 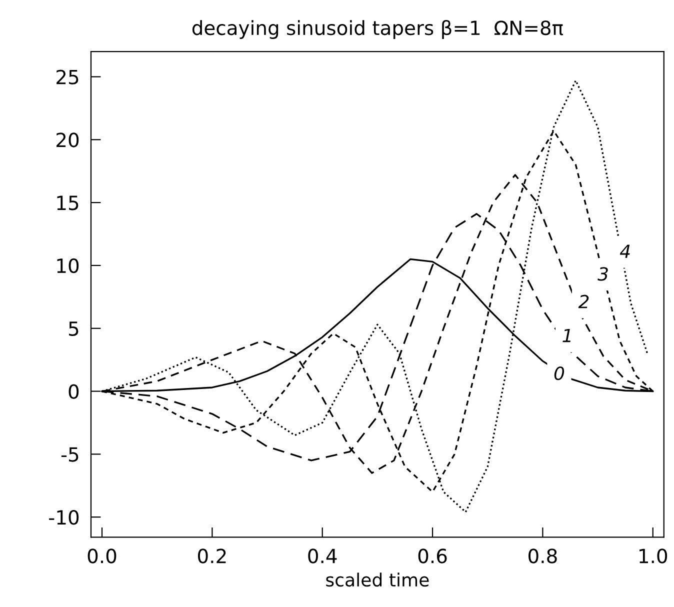 I want to click on x-tick-label: 1.0, so click(x=654, y=556).